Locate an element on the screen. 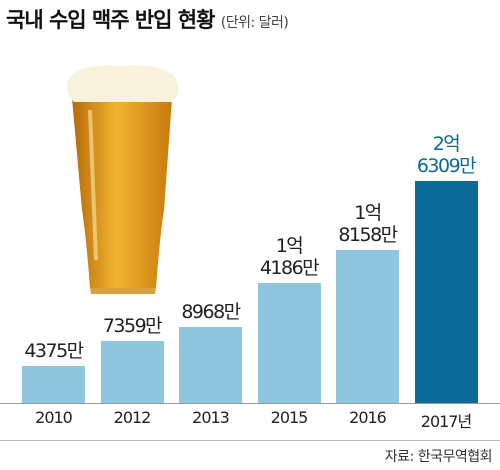 The image size is (500, 470). divider is located at coordinates (250, 440).